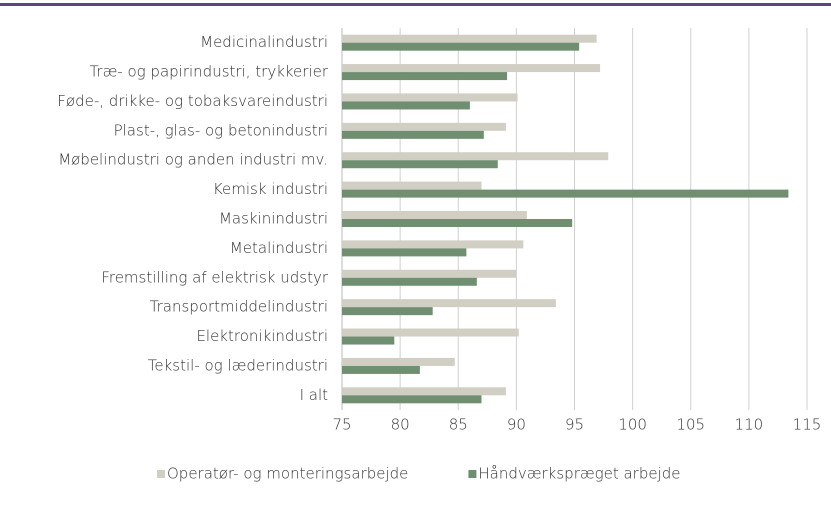 The image size is (831, 506). What do you see at coordinates (287, 474) in the screenshot?
I see `legend-label: Operatør- og monteringsarbejde` at bounding box center [287, 474].